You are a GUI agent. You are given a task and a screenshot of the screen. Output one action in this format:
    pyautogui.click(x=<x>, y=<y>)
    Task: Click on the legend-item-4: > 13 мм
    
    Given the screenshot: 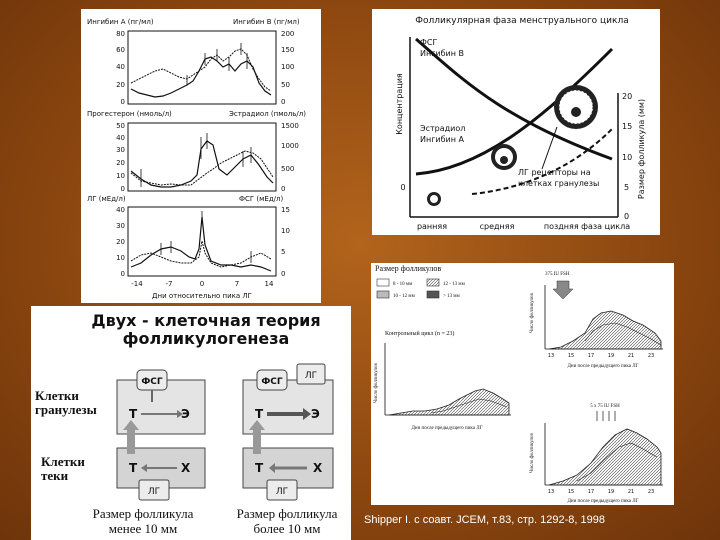 What is the action you would take?
    pyautogui.click(x=451, y=296)
    